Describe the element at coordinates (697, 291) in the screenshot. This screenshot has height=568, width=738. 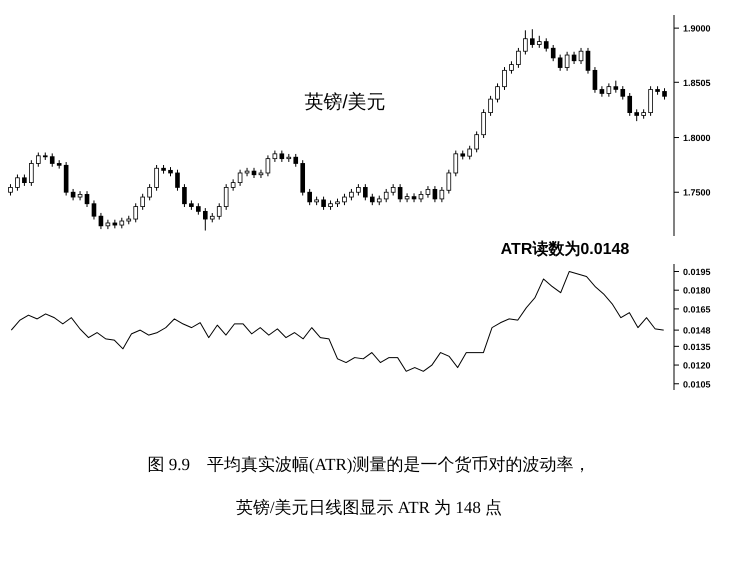
I see `y-tick-label: 0.0180` at that location.